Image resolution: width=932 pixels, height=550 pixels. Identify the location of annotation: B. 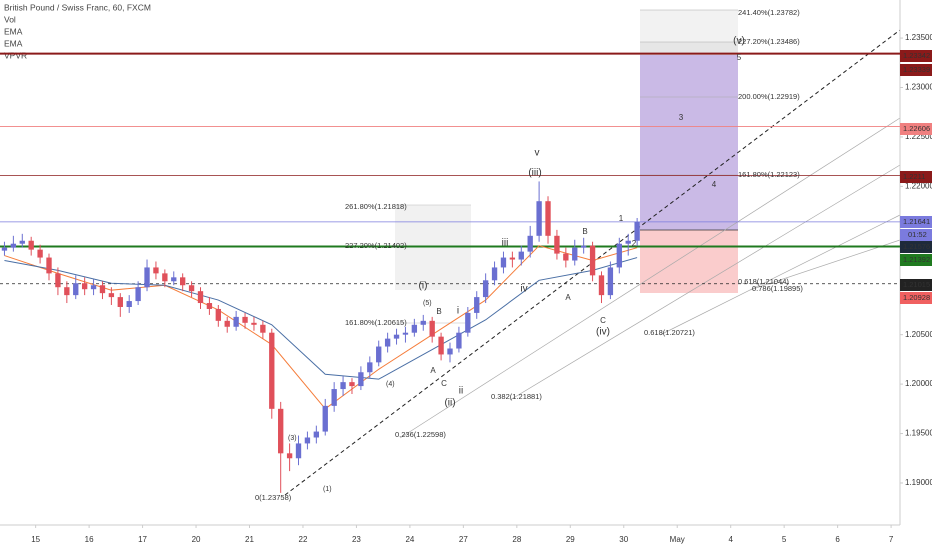
(584, 231).